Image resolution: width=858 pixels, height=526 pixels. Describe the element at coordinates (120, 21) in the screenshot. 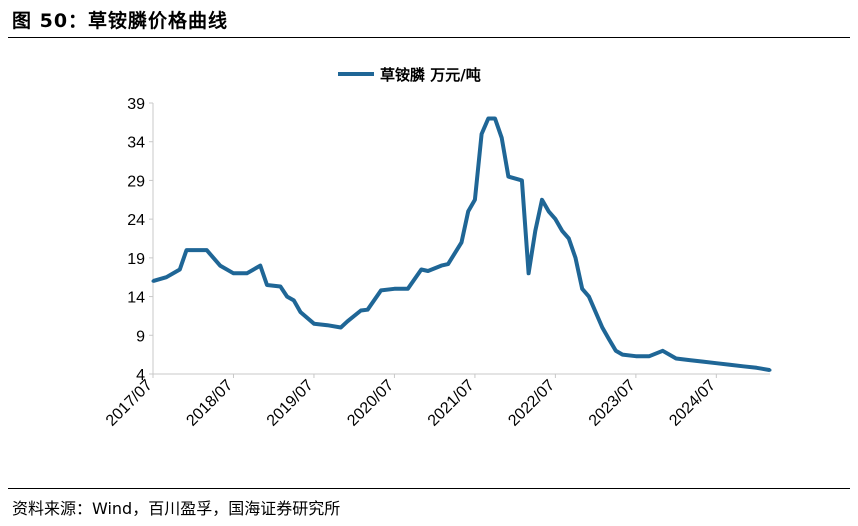

I see `figure-title: 图 50：草铵膦价格曲线` at that location.